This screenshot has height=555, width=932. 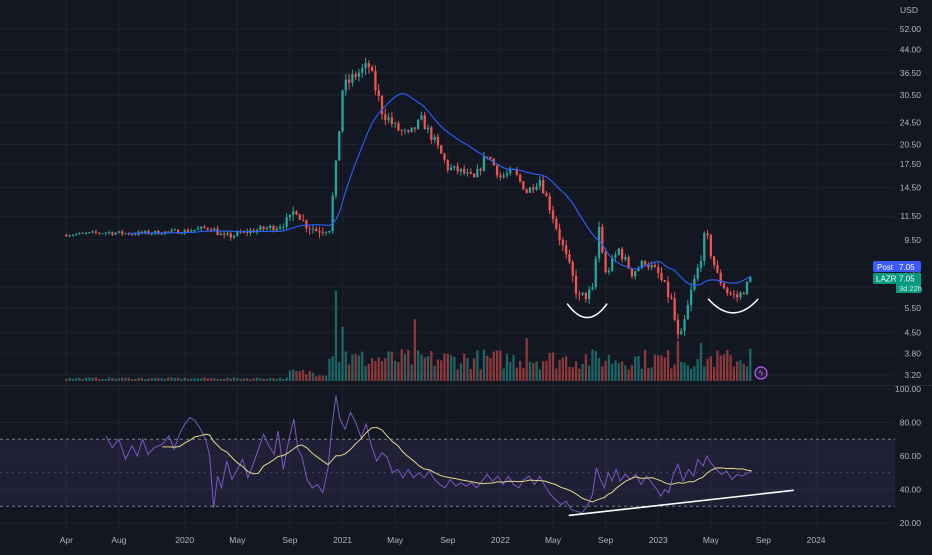 I want to click on price-tick-label-6: 17.50, so click(x=911, y=164).